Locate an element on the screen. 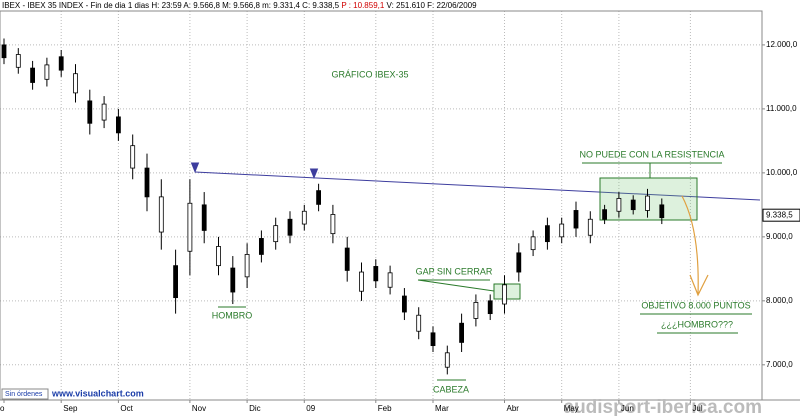 The image size is (800, 416). header-text: V: 251.610 F: 22/06/2009 is located at coordinates (431, 5).